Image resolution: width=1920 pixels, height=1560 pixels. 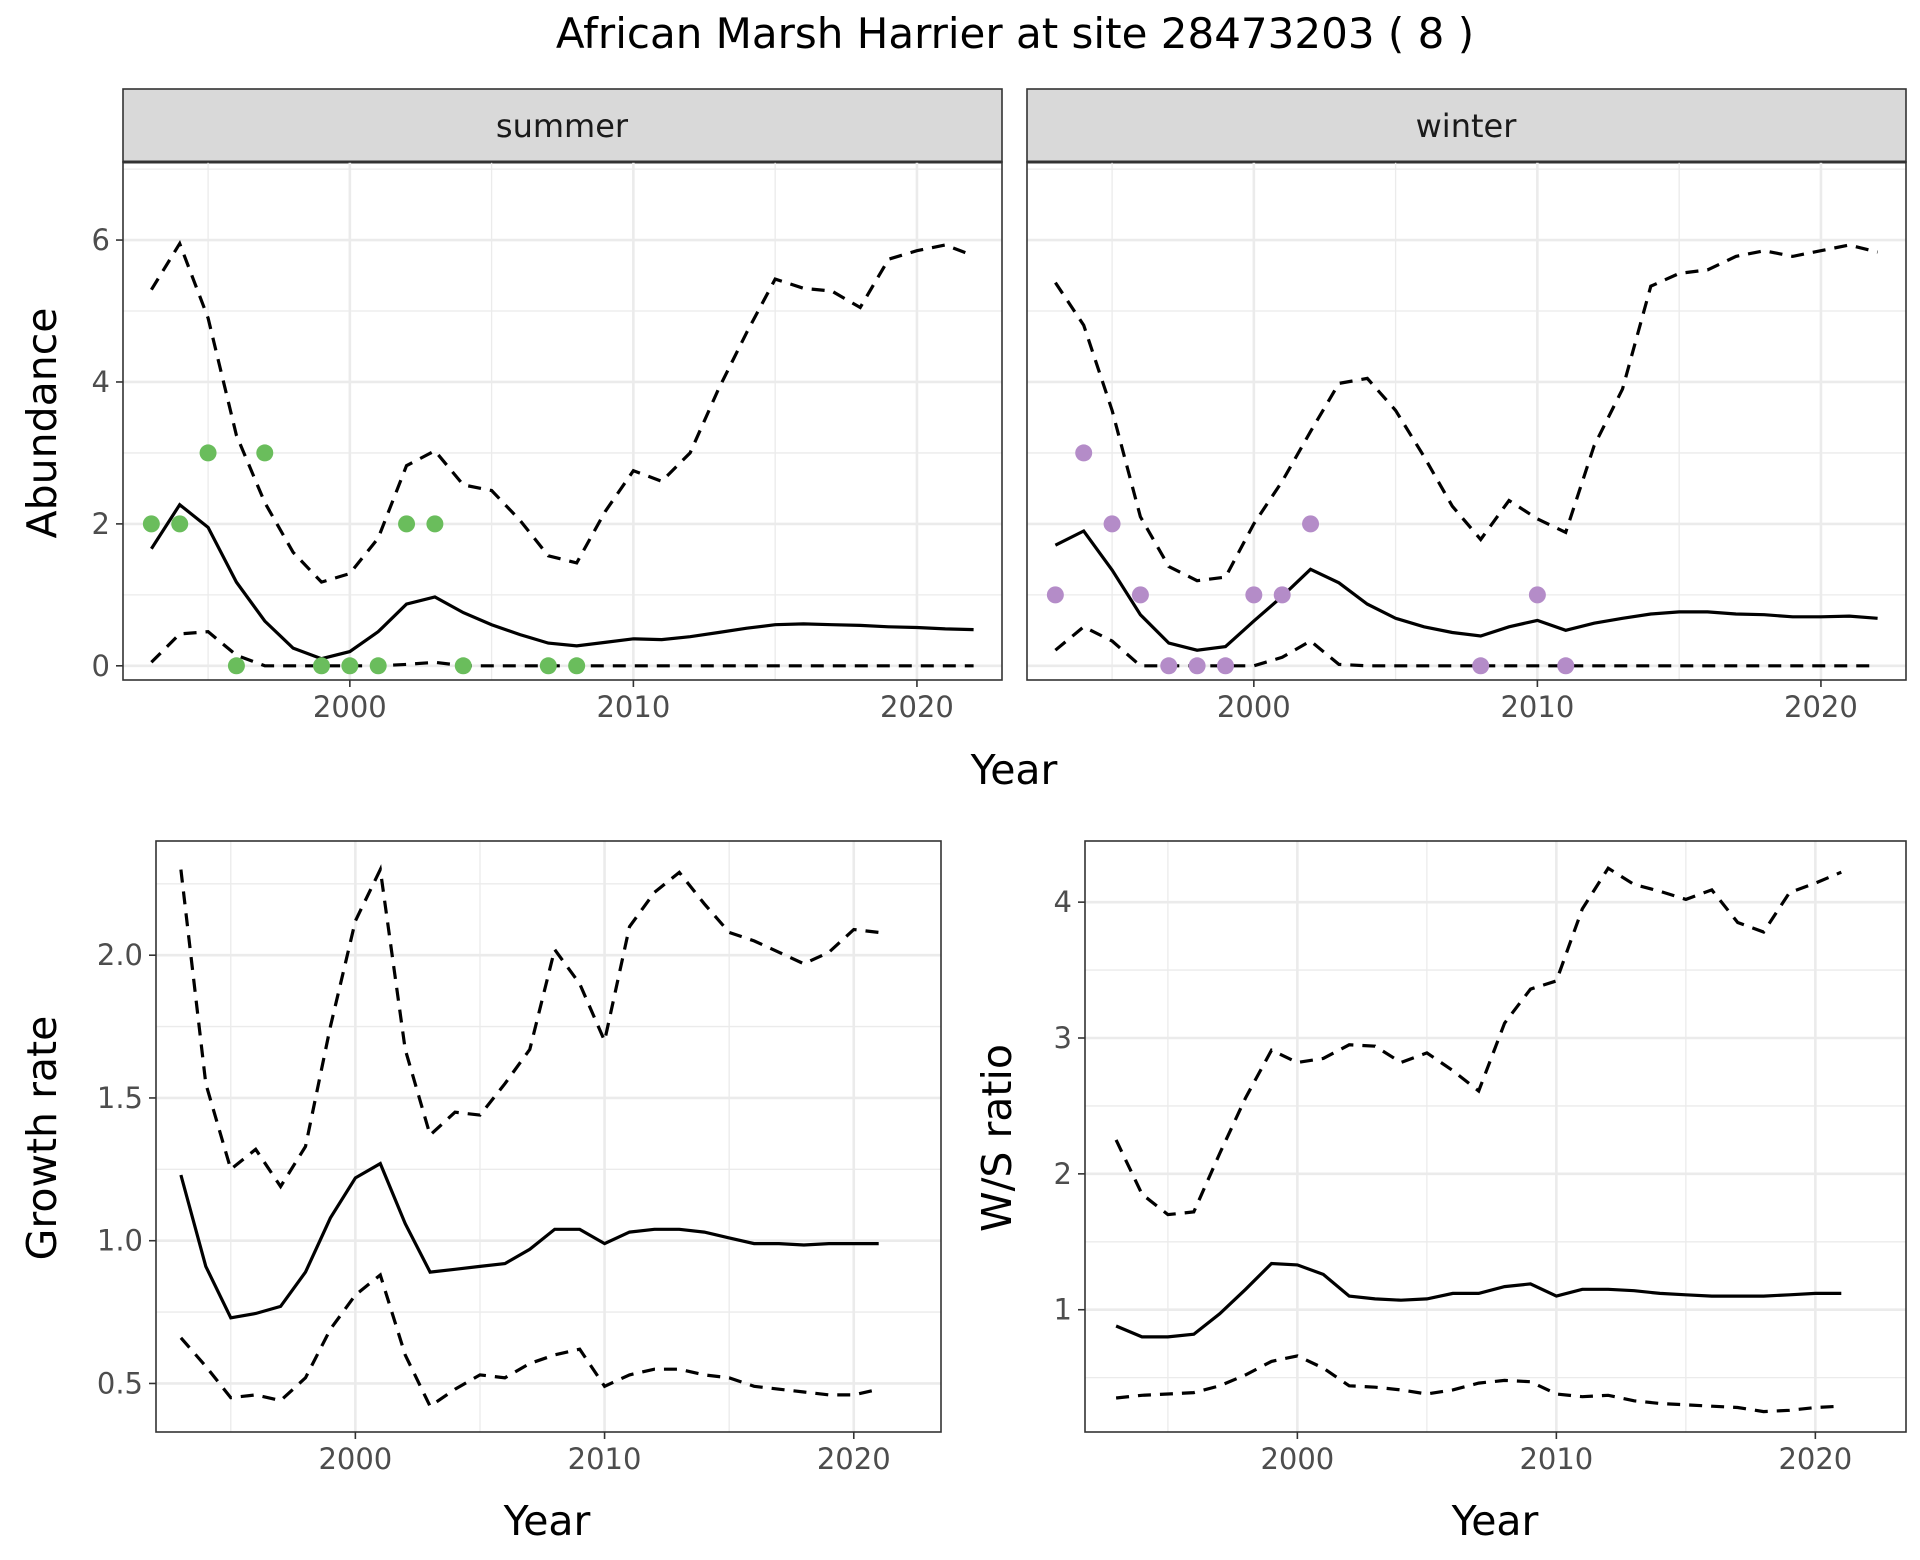 I want to click on abundance-x-axis-title: Year, so click(x=1014, y=770).